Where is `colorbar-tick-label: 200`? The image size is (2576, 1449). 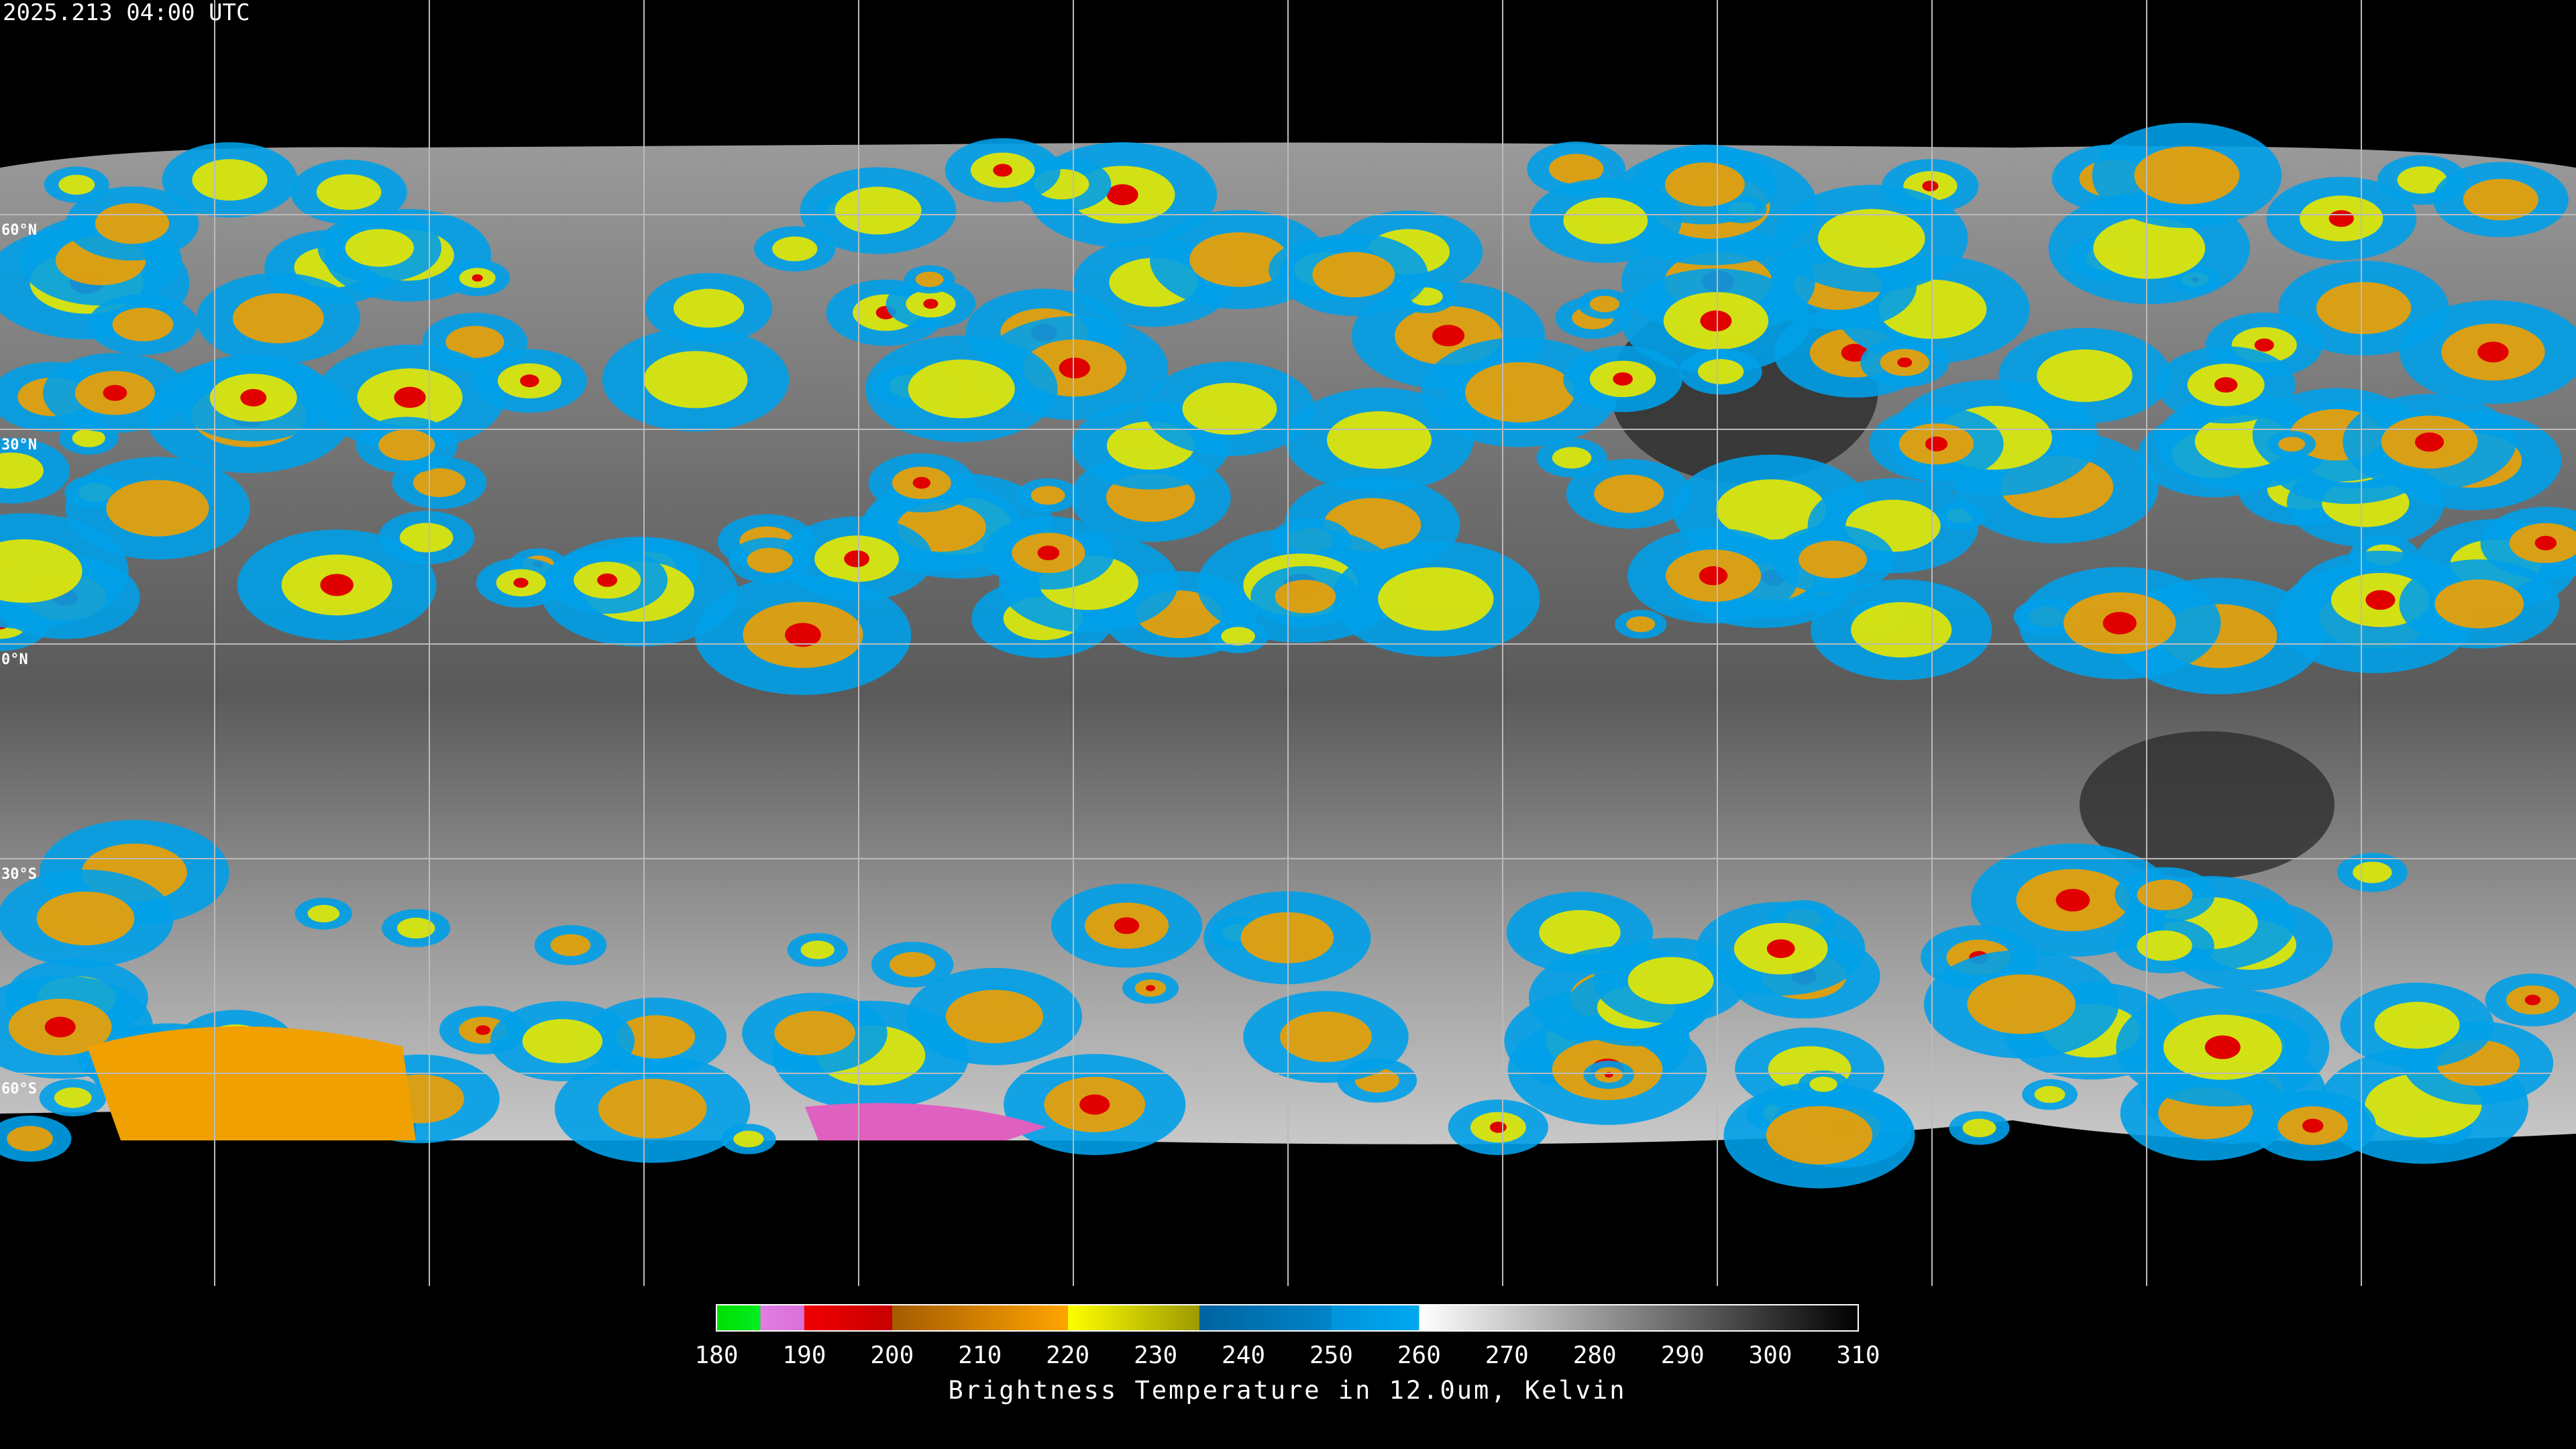 colorbar-tick-label: 200 is located at coordinates (892, 1355).